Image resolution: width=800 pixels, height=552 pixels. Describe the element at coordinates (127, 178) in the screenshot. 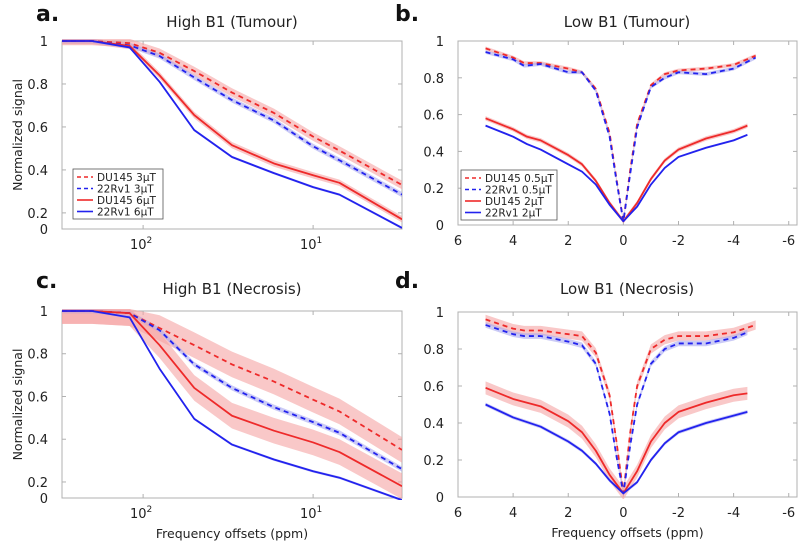

I see `legend-label: DU145 3μT` at that location.